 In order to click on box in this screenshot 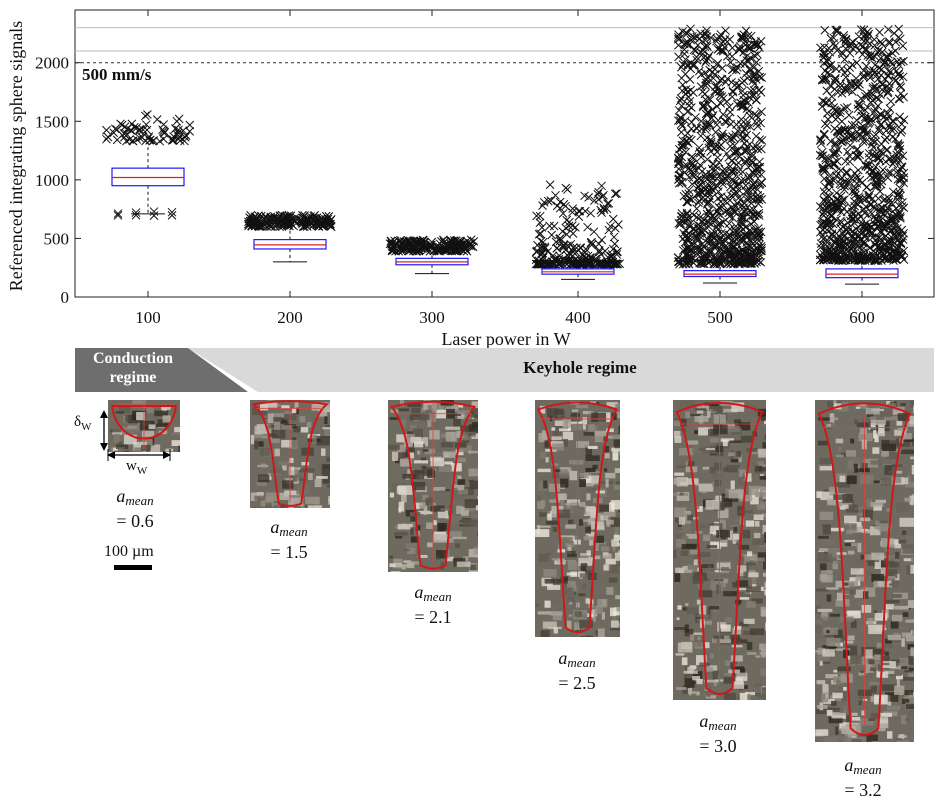, I will do `click(862, 273)`.